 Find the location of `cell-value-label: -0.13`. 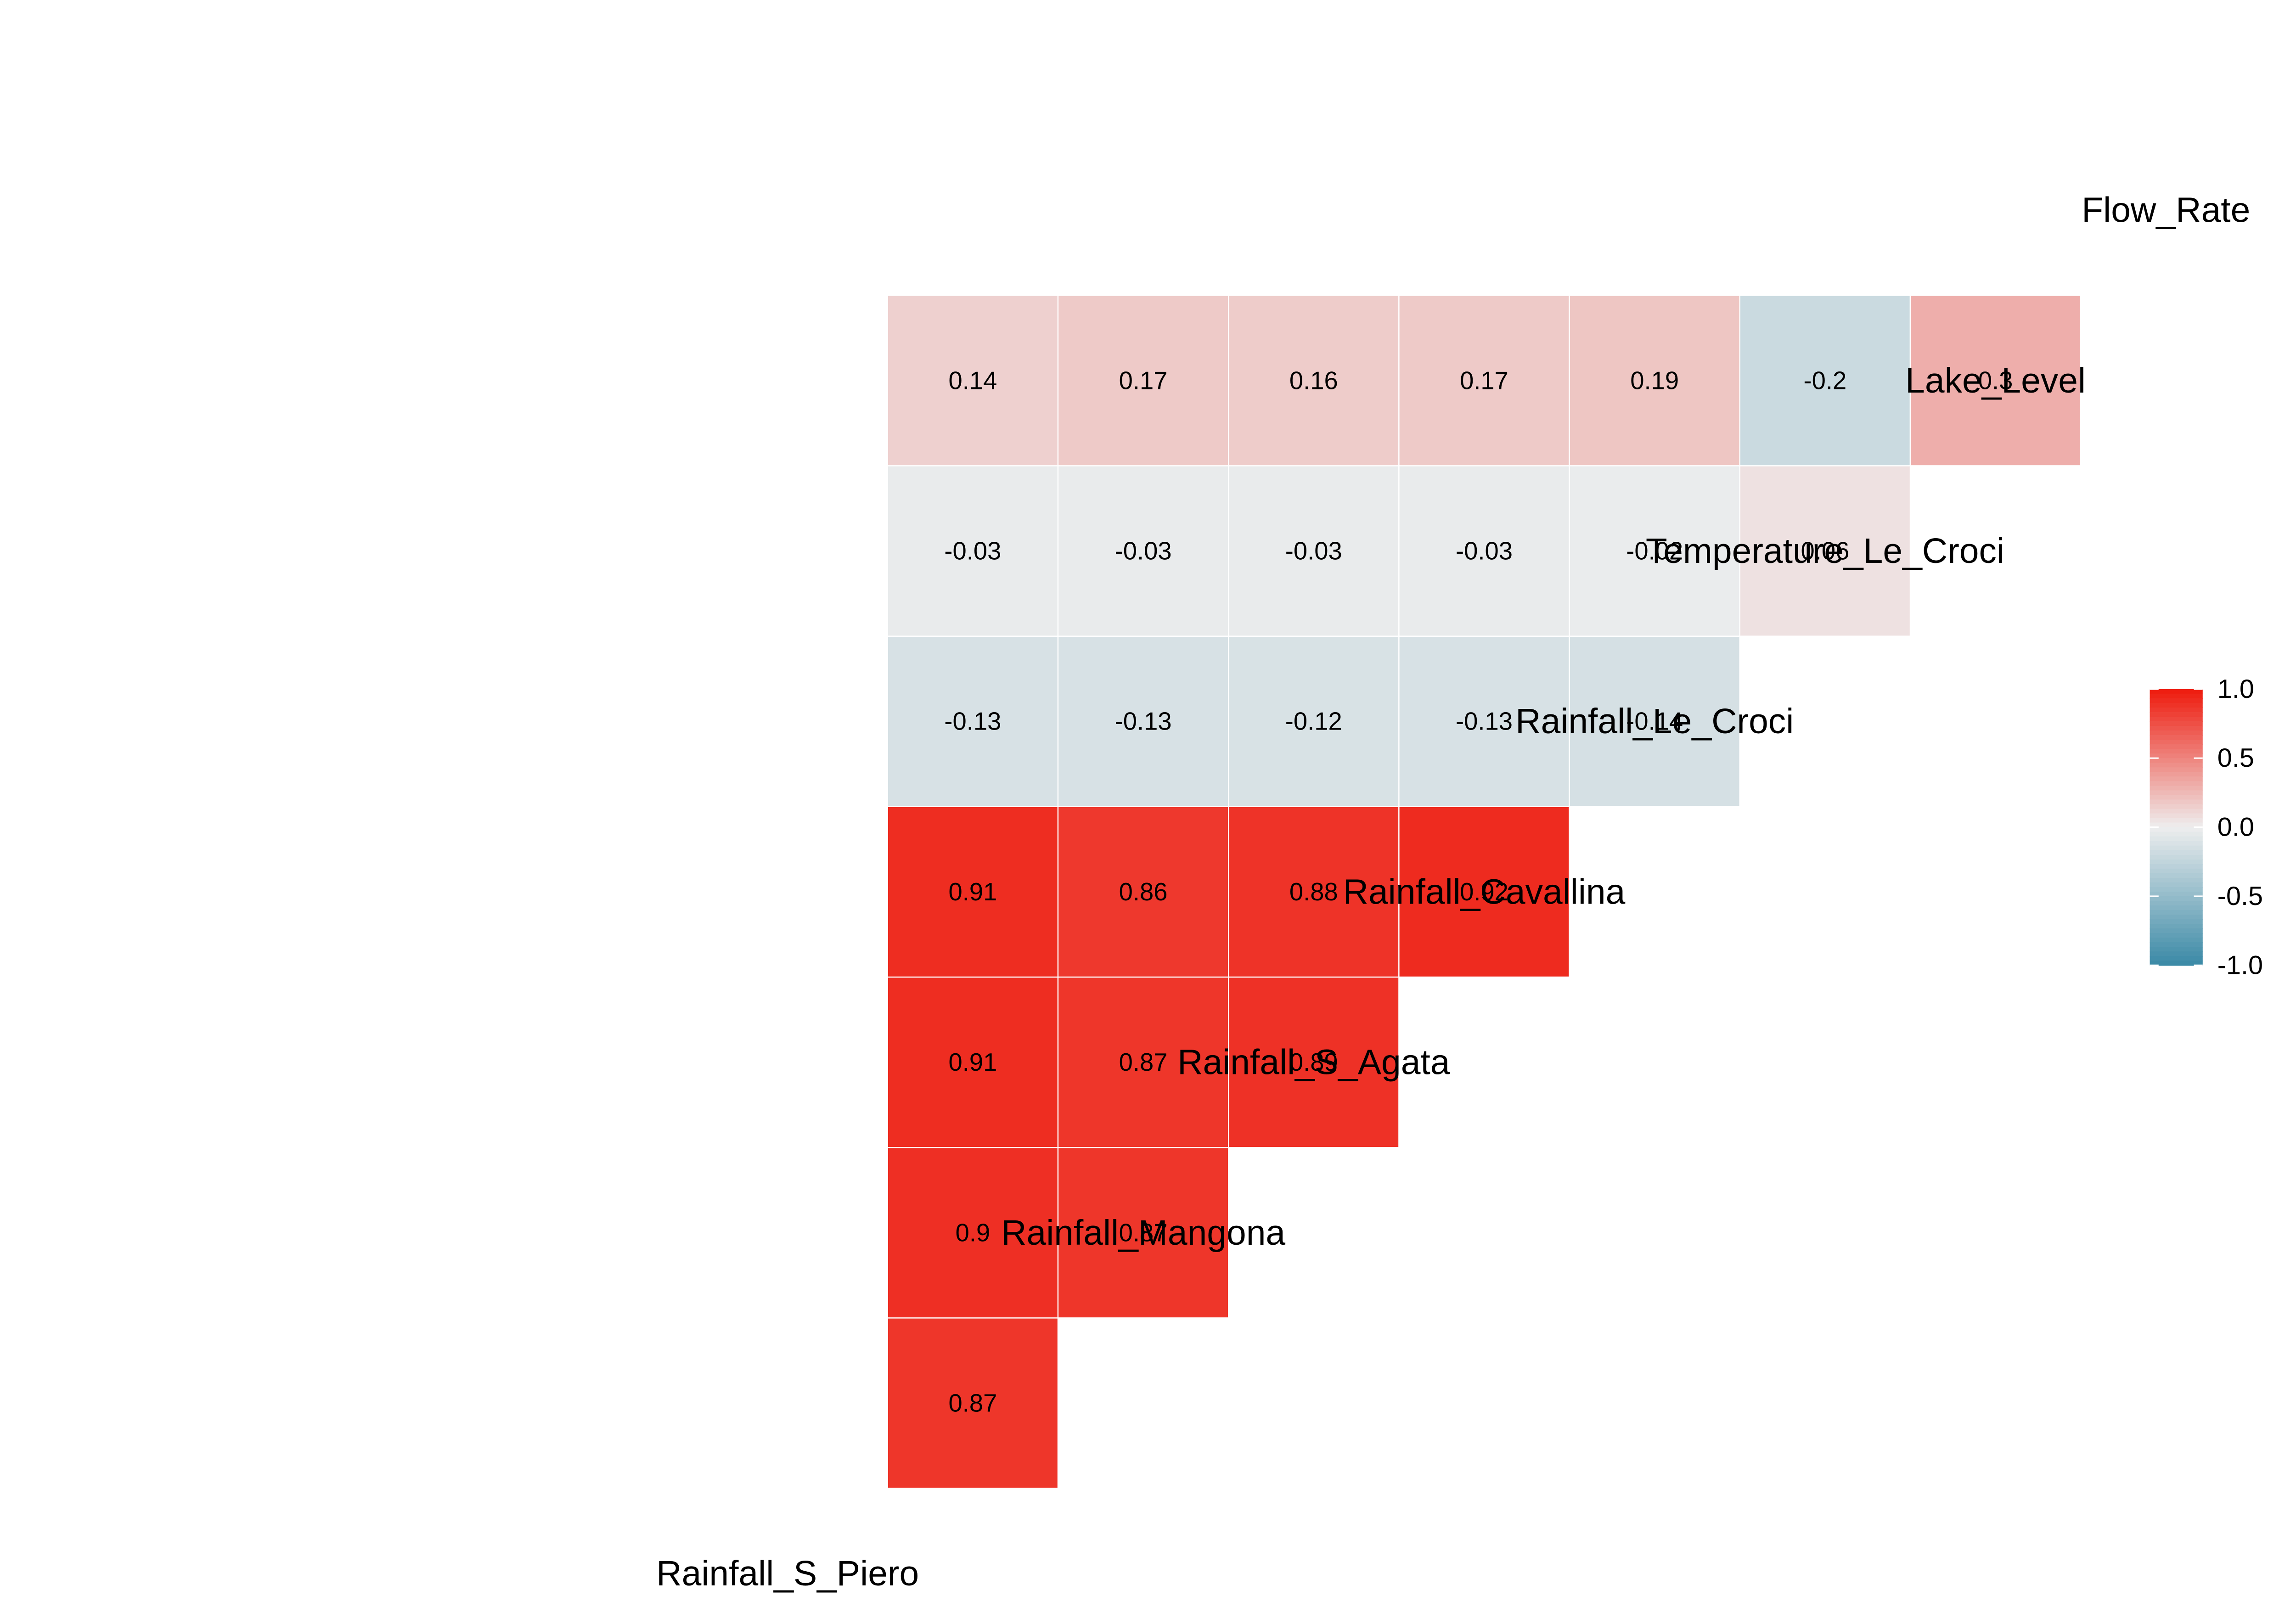

cell-value-label: -0.13 is located at coordinates (972, 722).